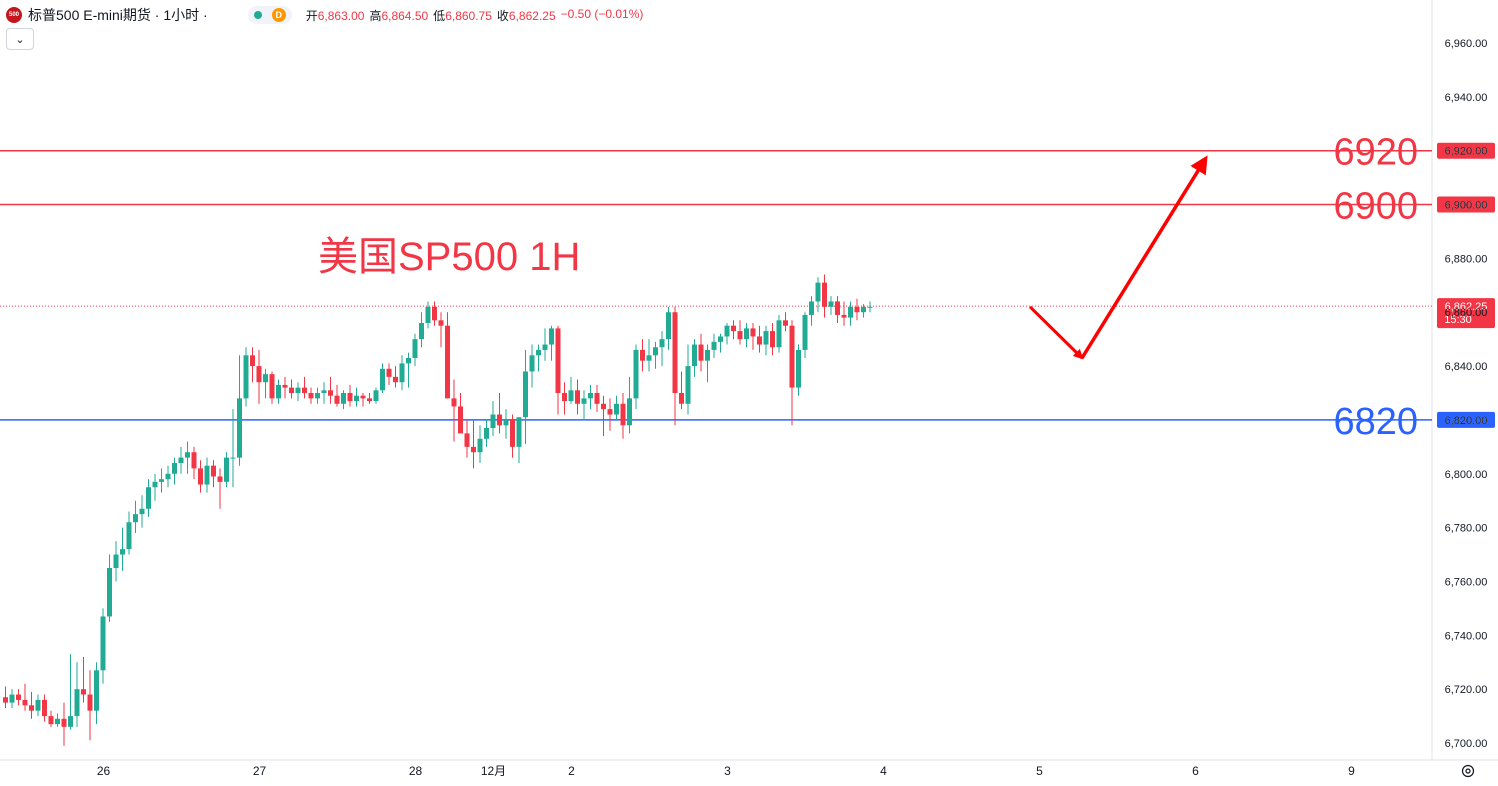 Image resolution: width=1498 pixels, height=786 pixels. What do you see at coordinates (118, 15) in the screenshot?
I see `symbol-title: 标普500 E-mini期货 · 1小时 ·` at bounding box center [118, 15].